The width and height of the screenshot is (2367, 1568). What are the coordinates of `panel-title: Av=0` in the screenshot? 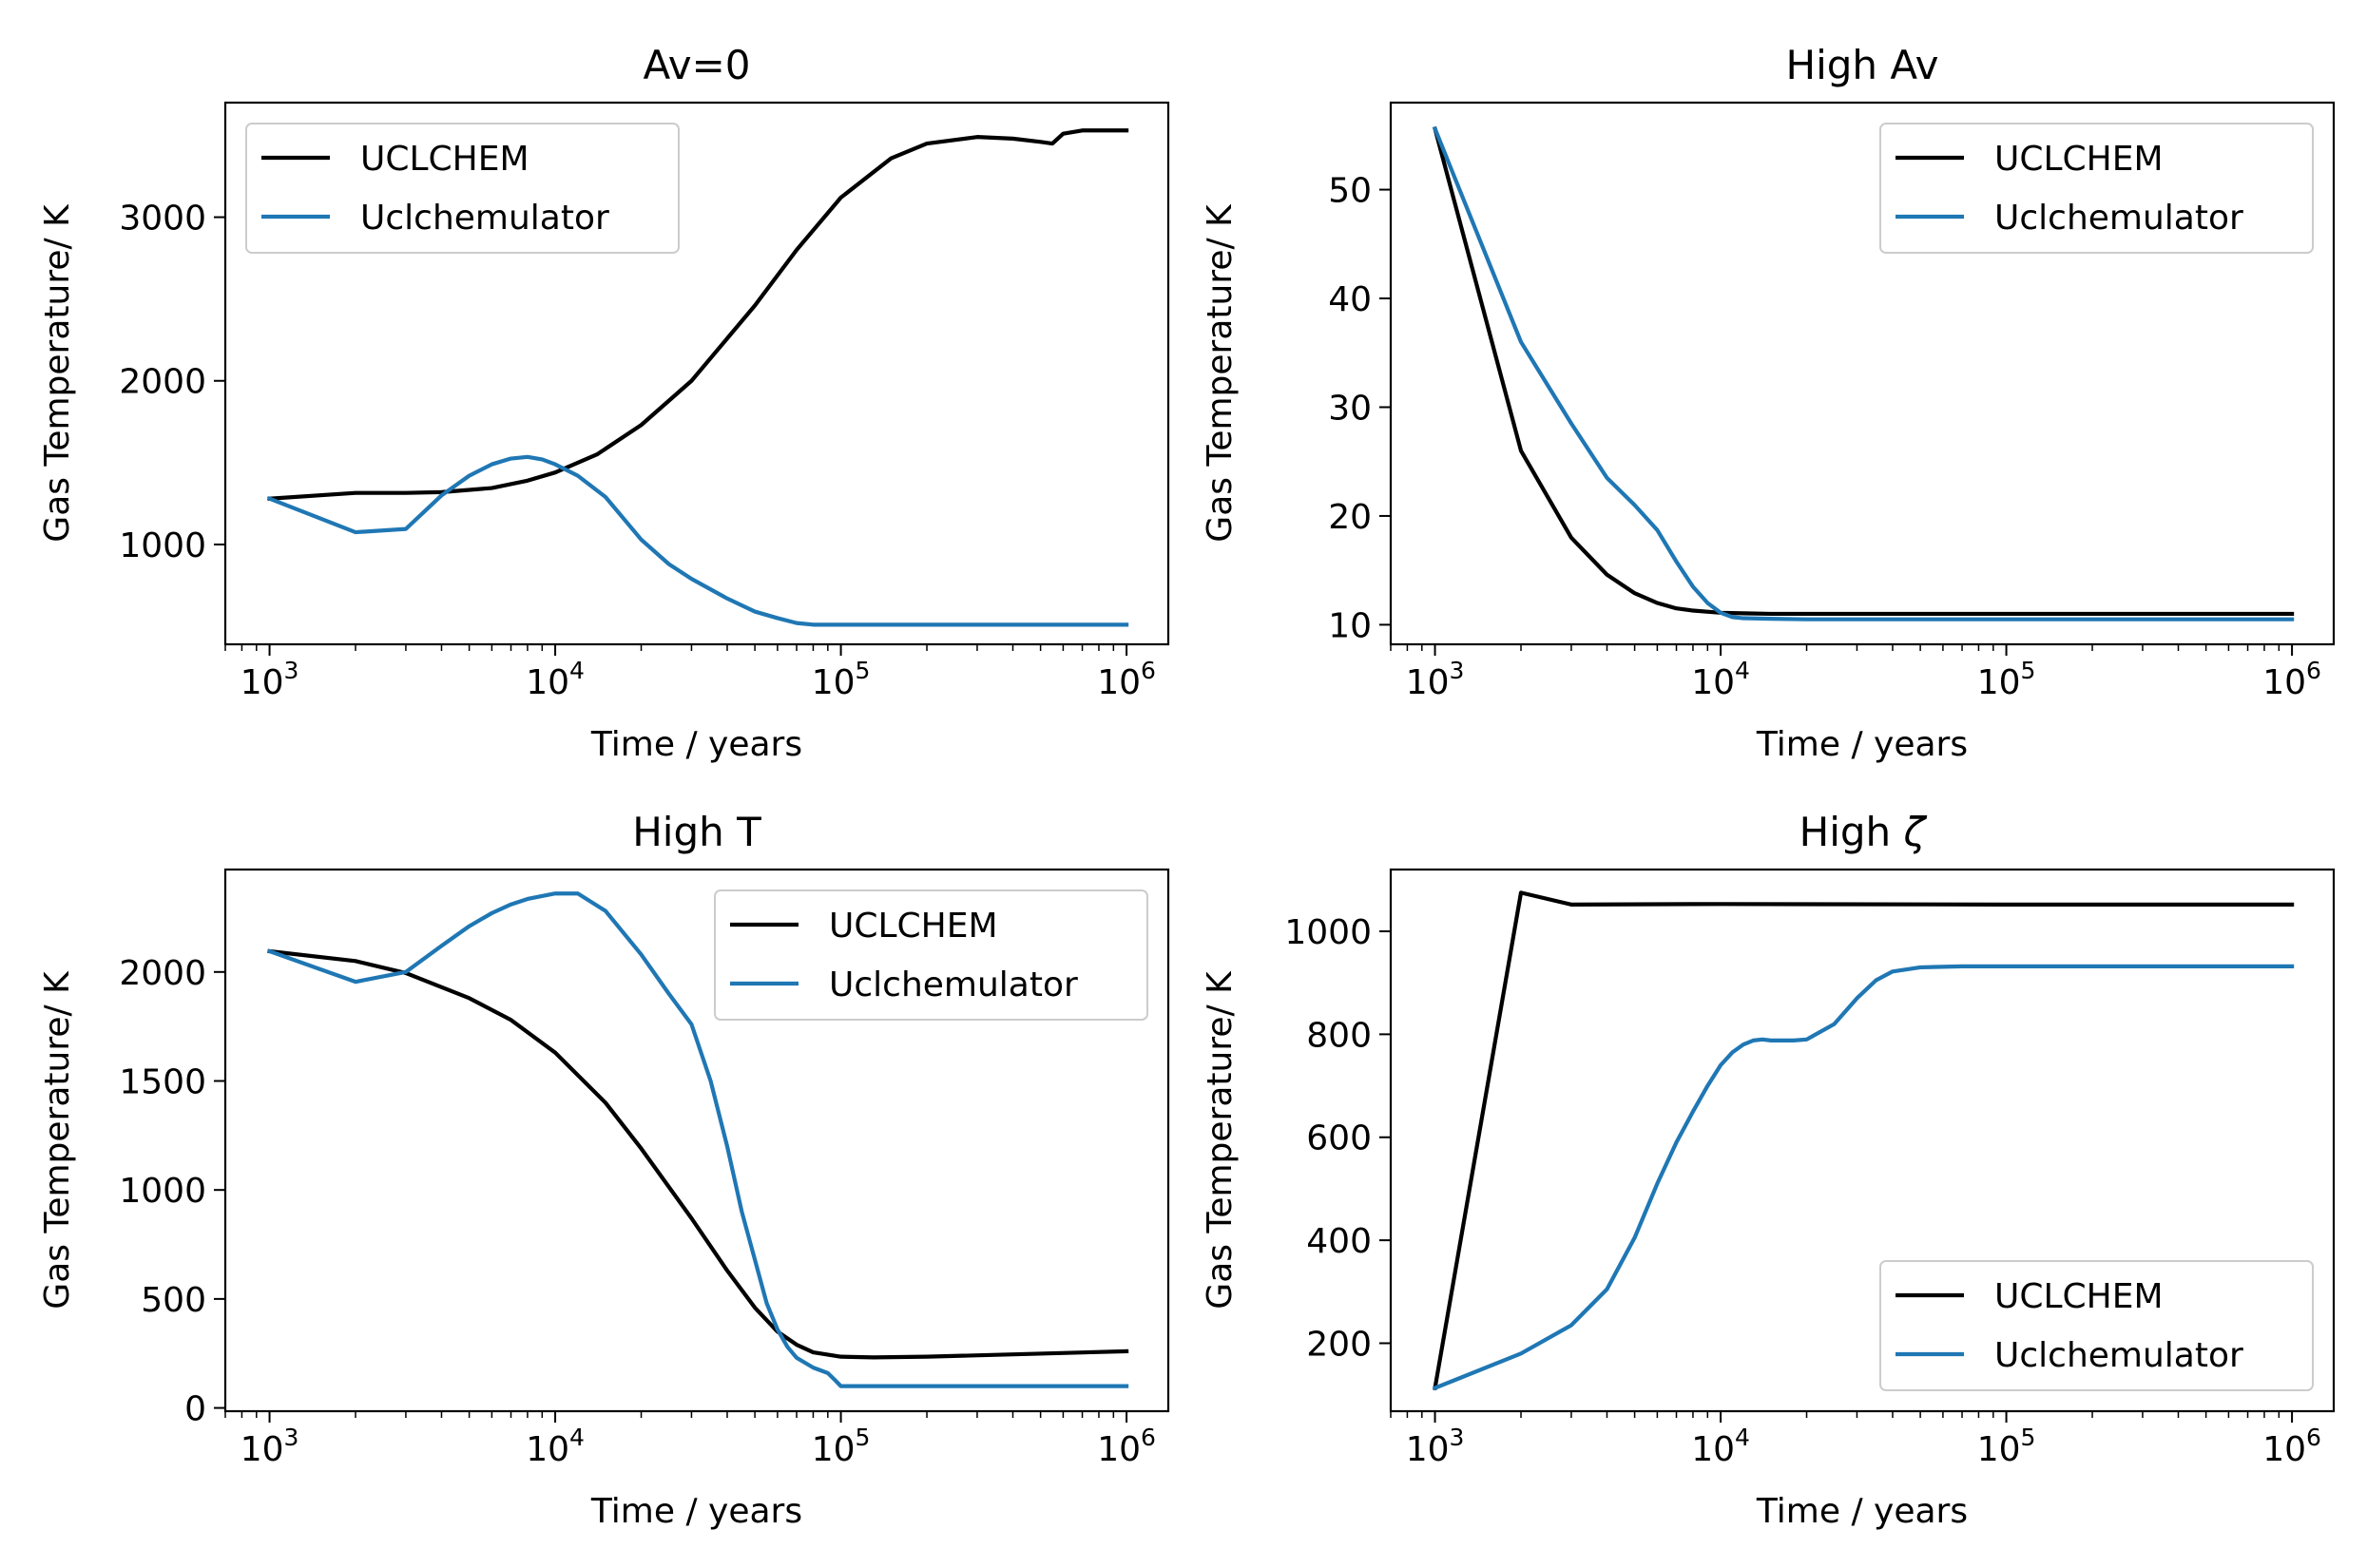 It's located at (696, 65).